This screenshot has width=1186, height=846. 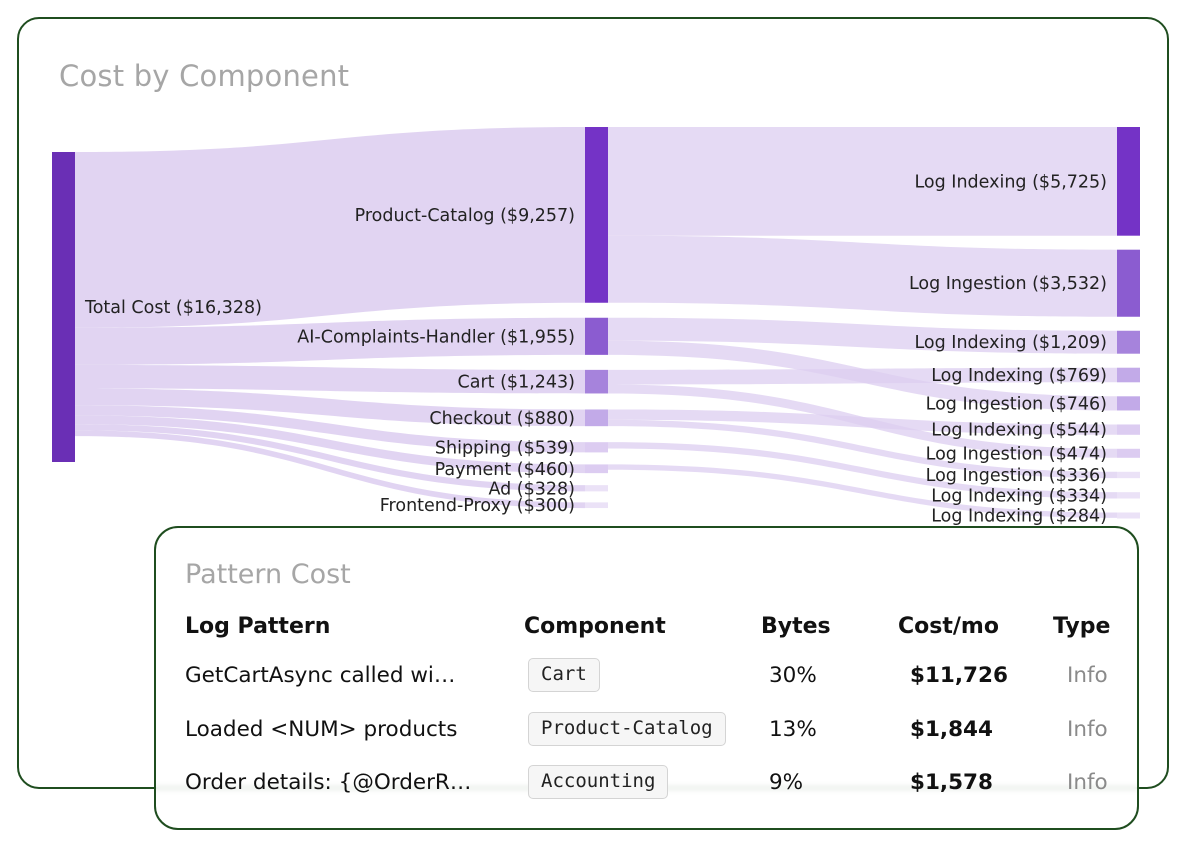 I want to click on sankey-label-outcome: Log Indexing ($5,725), so click(x=1010, y=182).